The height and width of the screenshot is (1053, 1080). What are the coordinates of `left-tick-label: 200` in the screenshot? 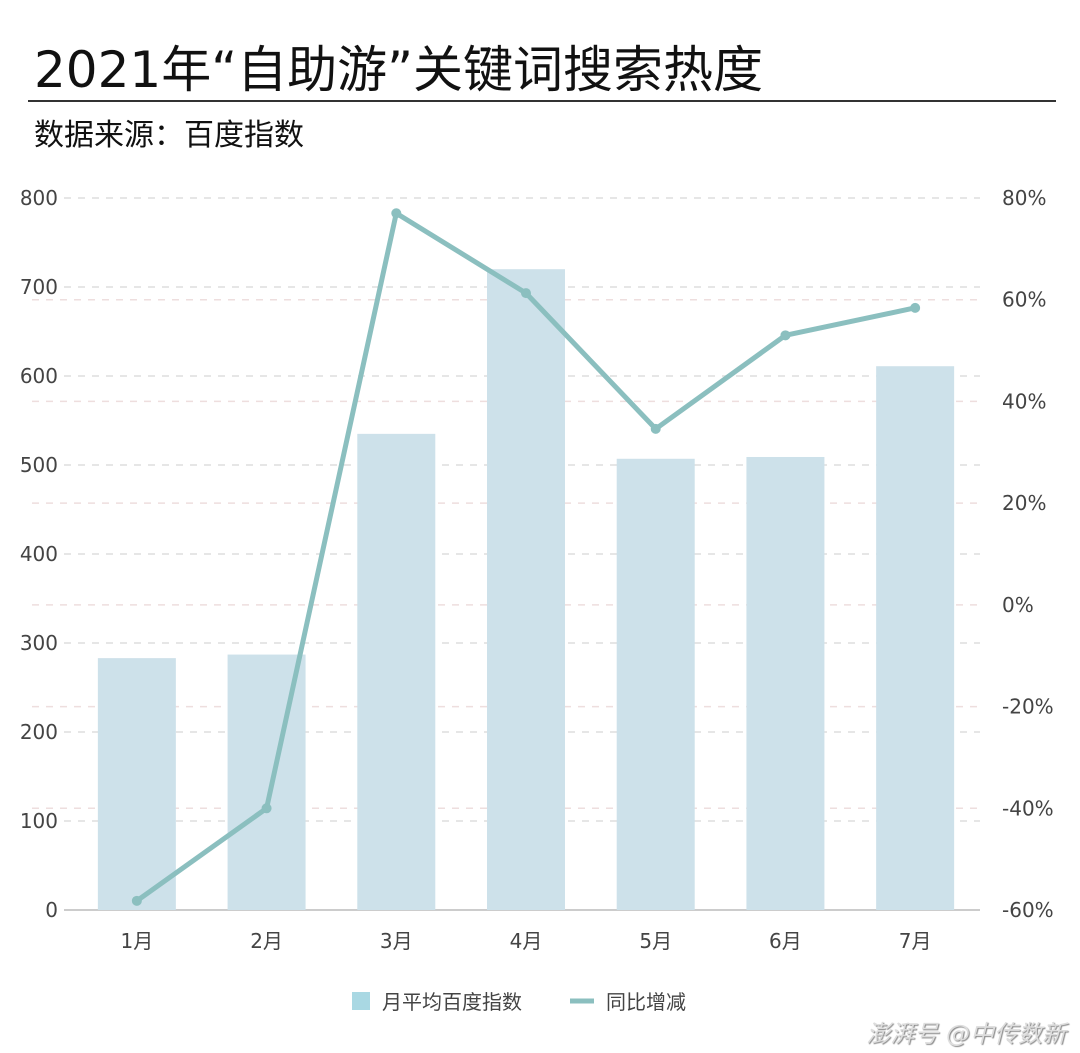 It's located at (39, 732).